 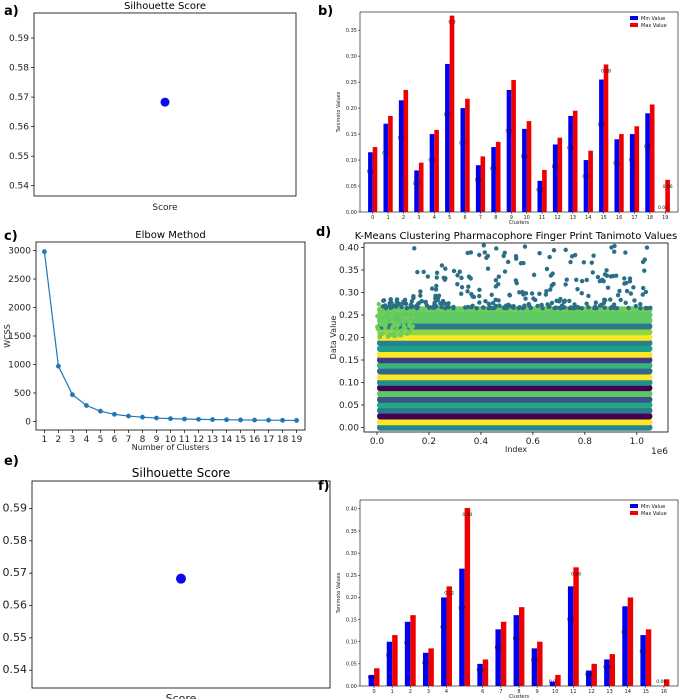 What do you see at coordinates (591, 692) in the screenshot?
I see `x-tick-label: 12` at bounding box center [591, 692].